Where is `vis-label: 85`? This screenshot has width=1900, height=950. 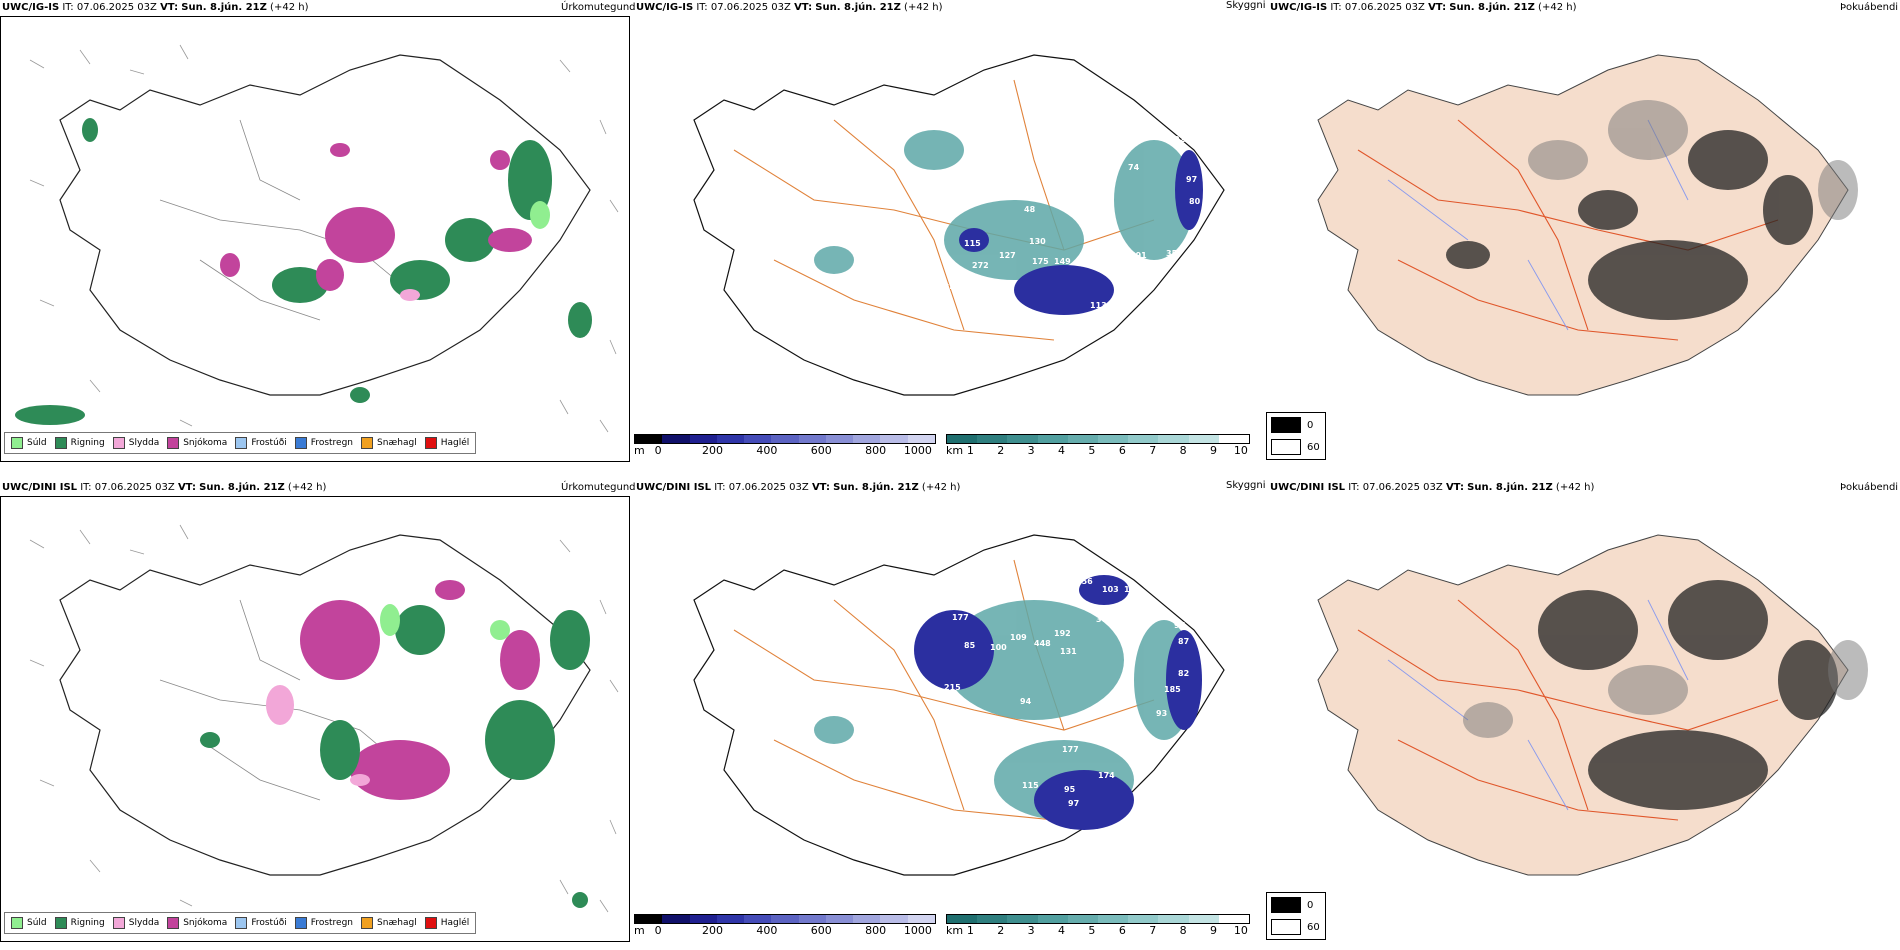 vis-label: 85 is located at coordinates (970, 645).